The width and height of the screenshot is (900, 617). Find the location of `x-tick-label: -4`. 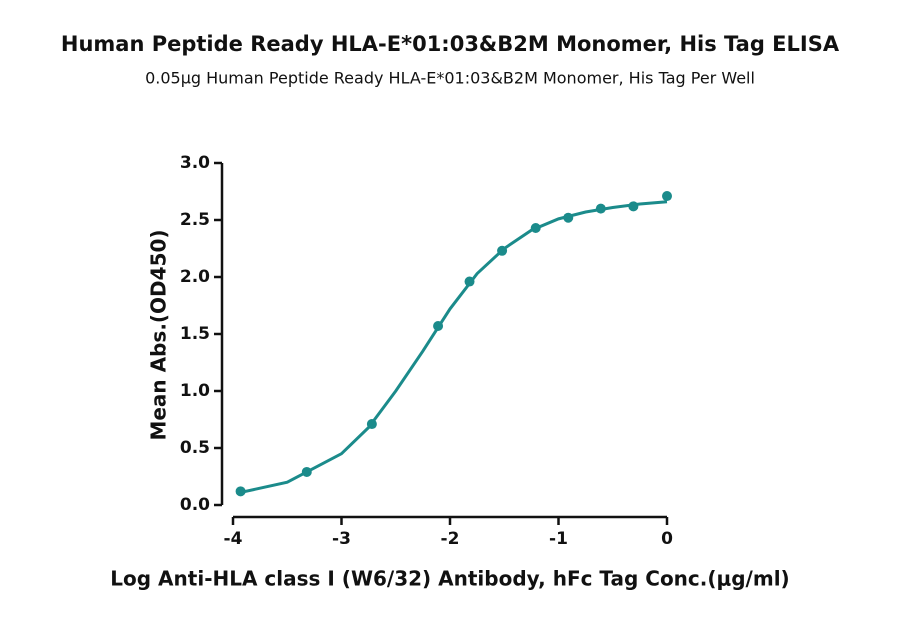

x-tick-label: -4 is located at coordinates (233, 539).